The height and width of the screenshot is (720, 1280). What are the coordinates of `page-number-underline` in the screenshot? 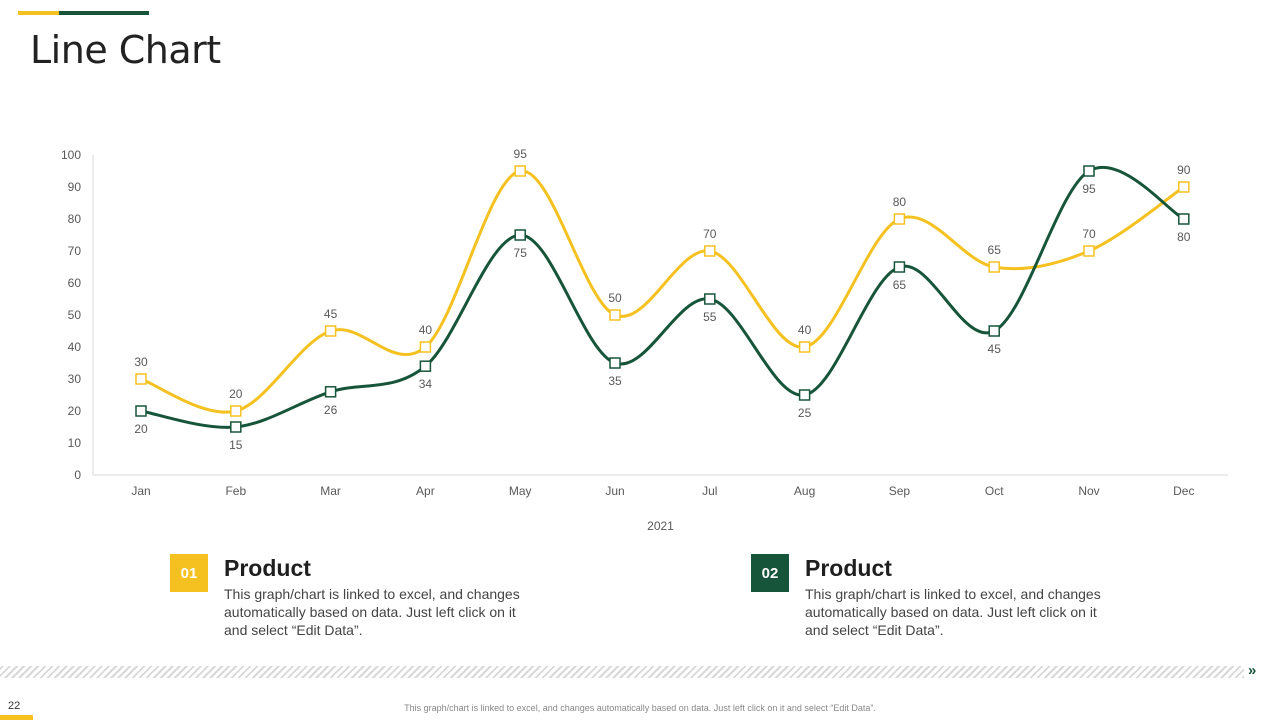 It's located at (16, 717).